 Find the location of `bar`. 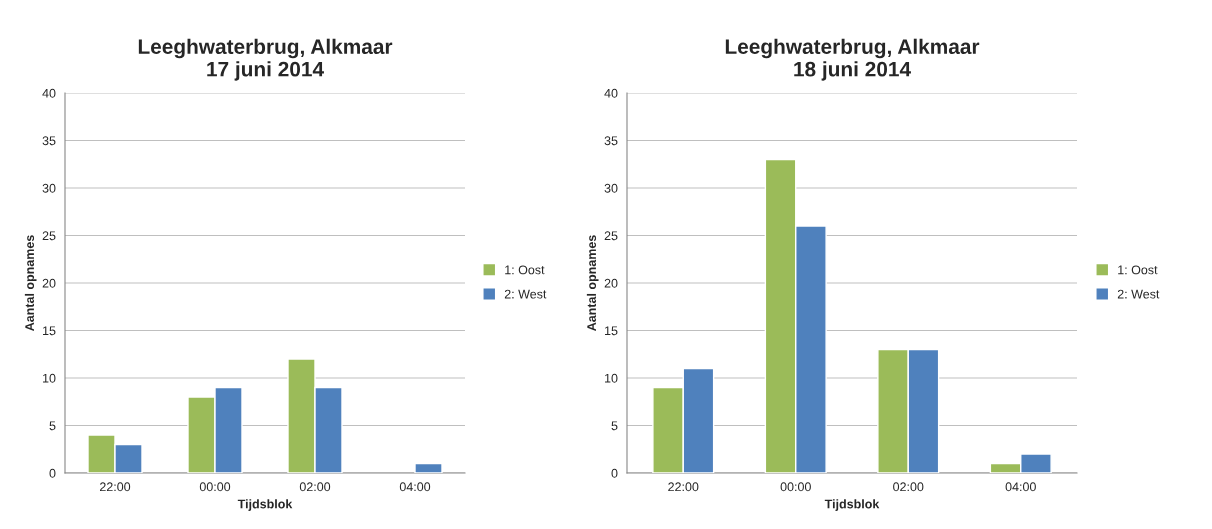

bar is located at coordinates (428, 467).